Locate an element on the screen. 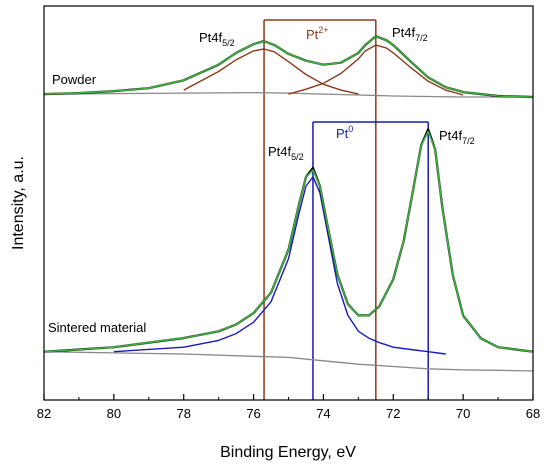  y-axis-title: Intensity, a.u. is located at coordinates (18, 203).